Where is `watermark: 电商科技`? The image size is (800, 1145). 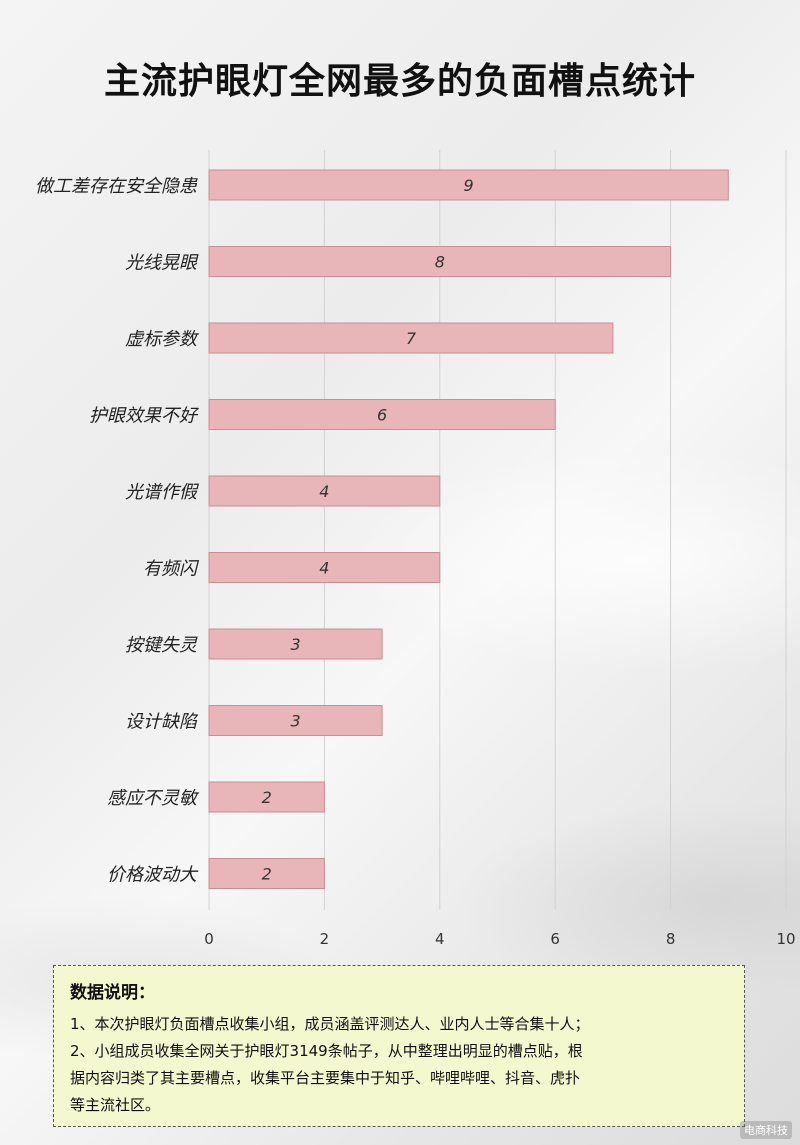 watermark: 电商科技 is located at coordinates (766, 1130).